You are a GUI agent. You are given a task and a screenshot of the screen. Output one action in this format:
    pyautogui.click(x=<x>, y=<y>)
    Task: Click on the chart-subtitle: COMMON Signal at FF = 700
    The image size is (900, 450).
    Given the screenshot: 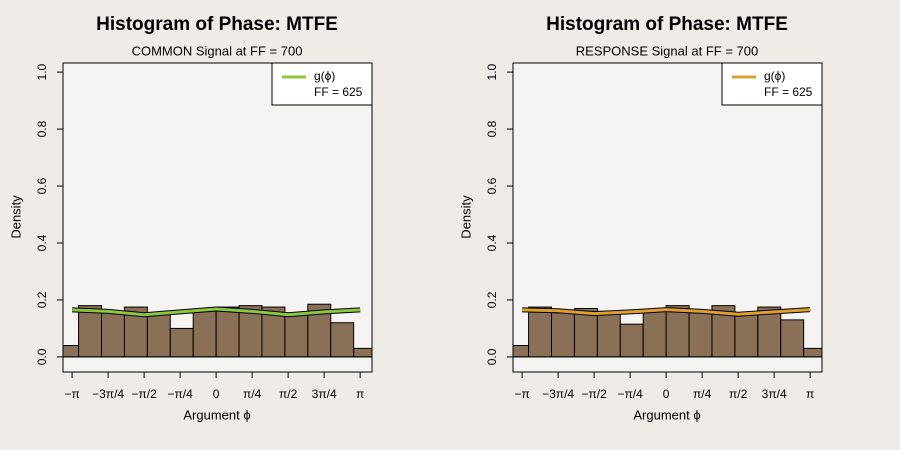 What is the action you would take?
    pyautogui.click(x=217, y=50)
    